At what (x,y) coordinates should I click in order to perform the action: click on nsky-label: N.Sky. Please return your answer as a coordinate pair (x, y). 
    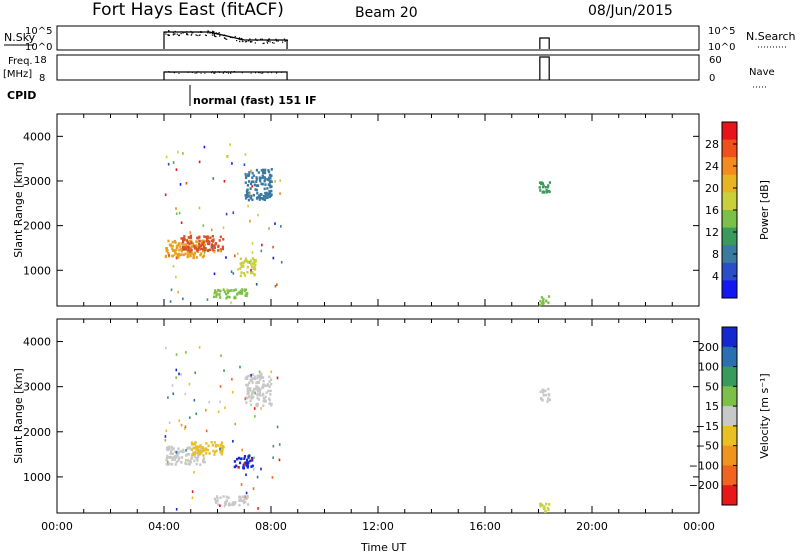
    Looking at the image, I should click on (20, 37).